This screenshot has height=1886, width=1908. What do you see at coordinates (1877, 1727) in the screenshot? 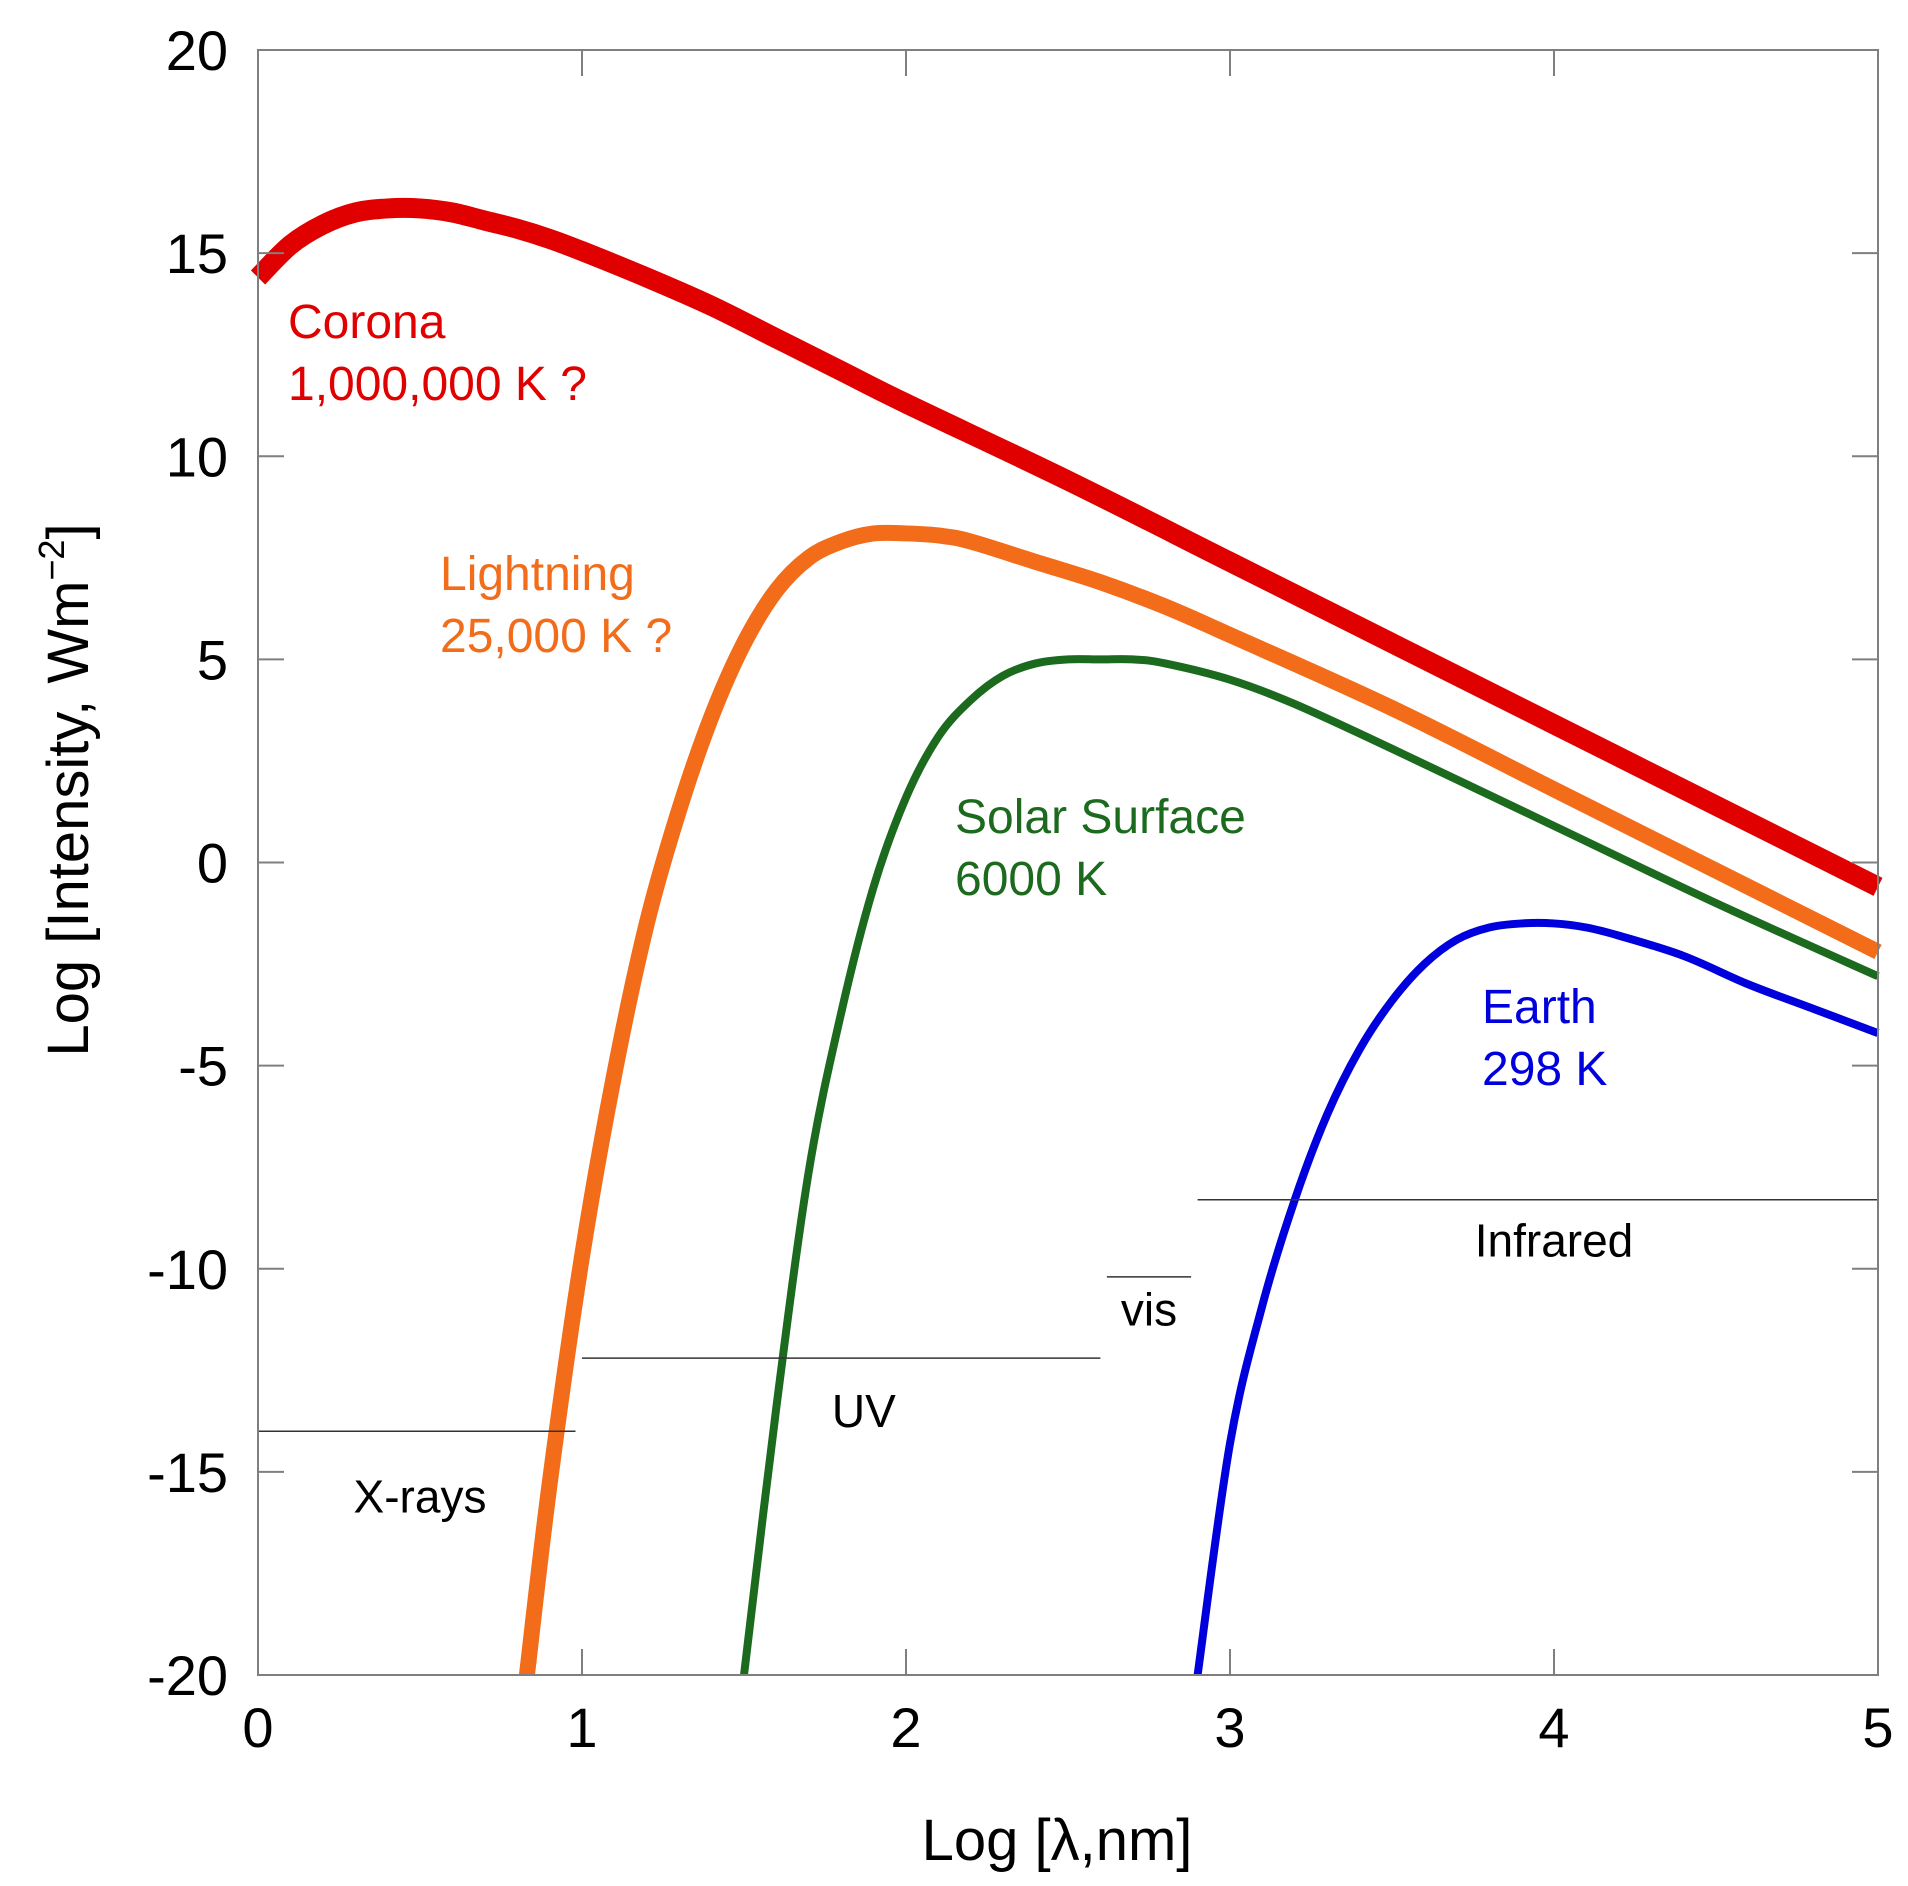
I see `x-tick-label: 5` at bounding box center [1877, 1727].